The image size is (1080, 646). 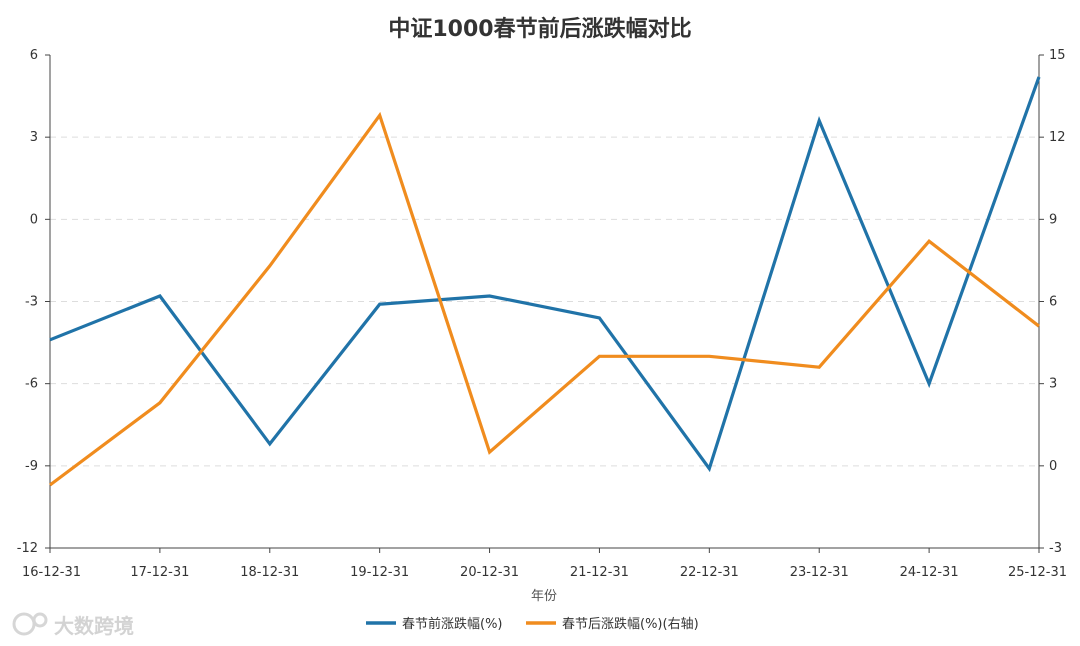 What do you see at coordinates (94, 626) in the screenshot?
I see `watermark-text: 大数跨境` at bounding box center [94, 626].